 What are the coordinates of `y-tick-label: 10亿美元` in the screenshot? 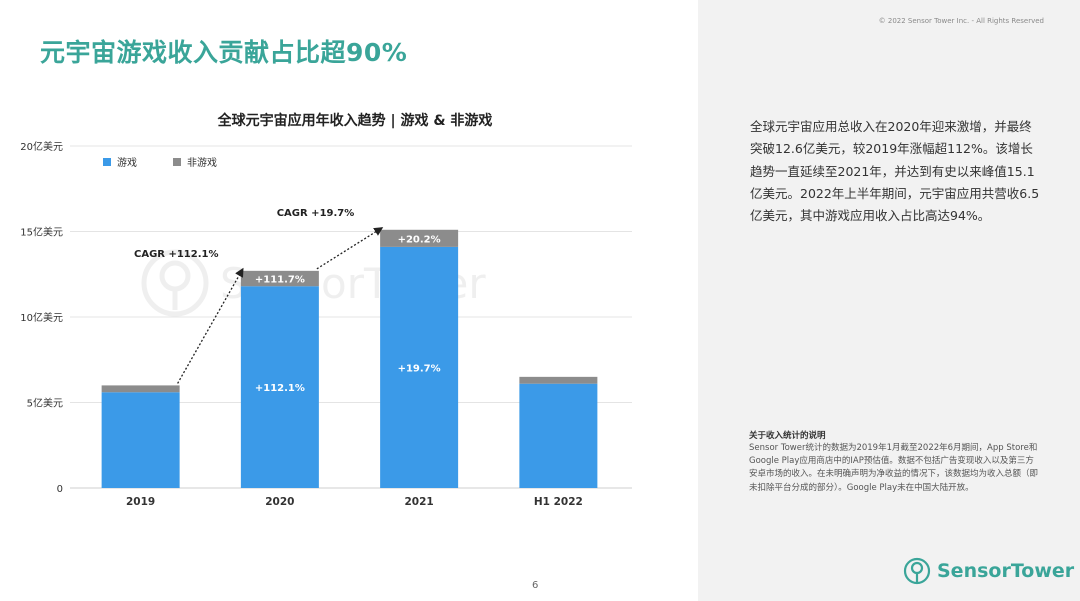 It's located at (41, 317).